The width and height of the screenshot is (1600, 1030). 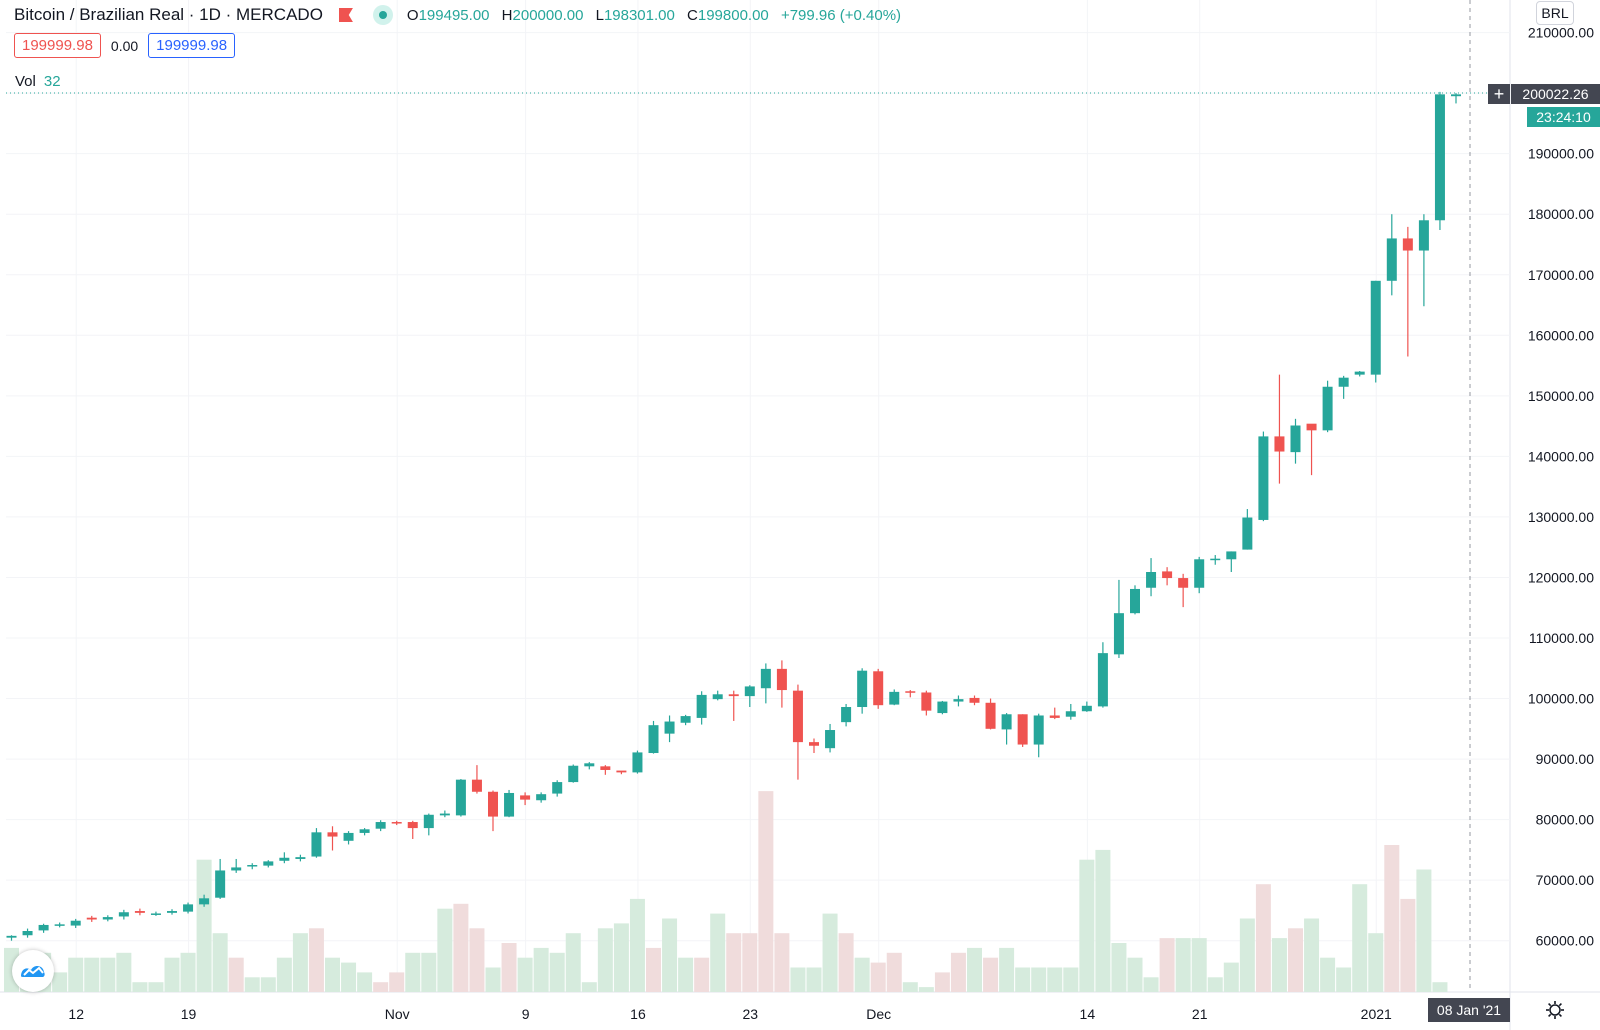 I want to click on y-tick-label: 150000.00, so click(x=1561, y=396).